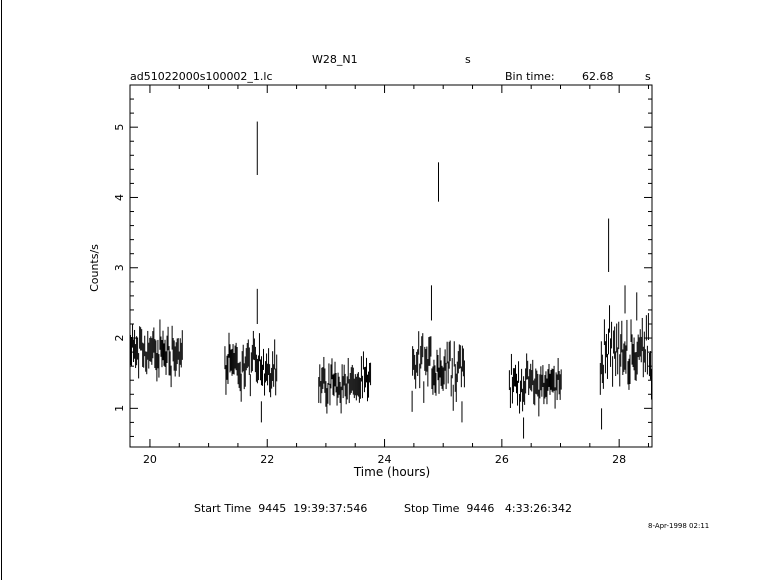 This screenshot has width=781, height=580. I want to click on bin-time-label: Bin time:, so click(530, 76).